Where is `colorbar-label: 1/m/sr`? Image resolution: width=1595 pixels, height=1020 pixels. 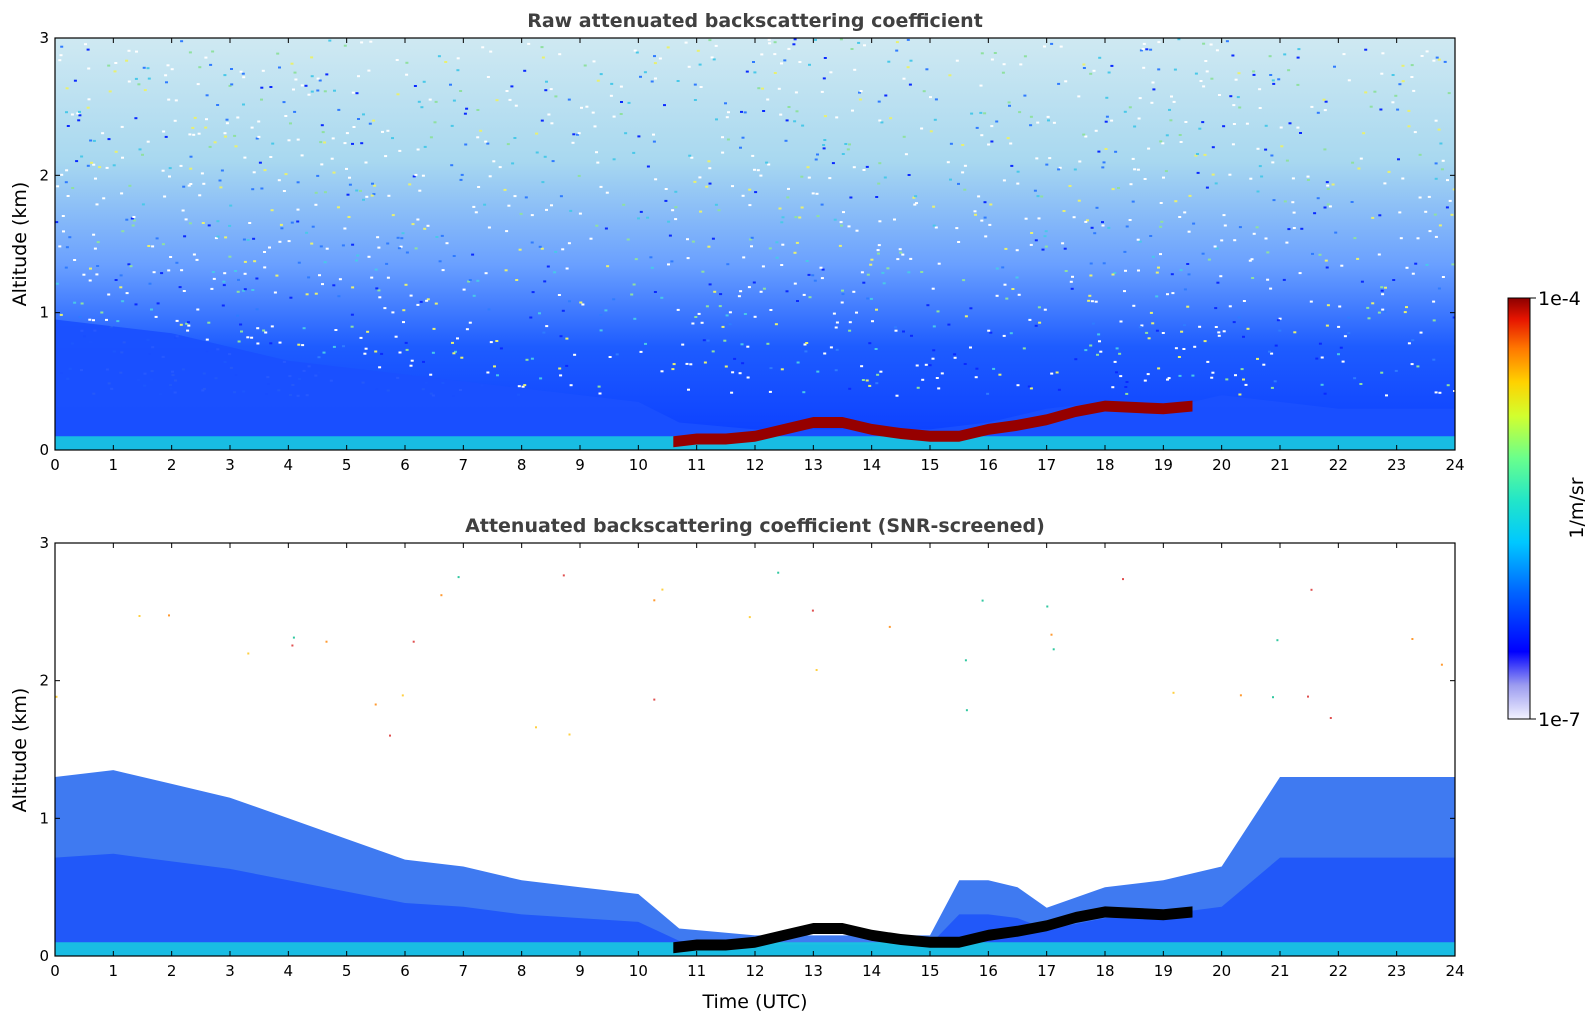
colorbar-label: 1/m/sr is located at coordinates (1577, 507).